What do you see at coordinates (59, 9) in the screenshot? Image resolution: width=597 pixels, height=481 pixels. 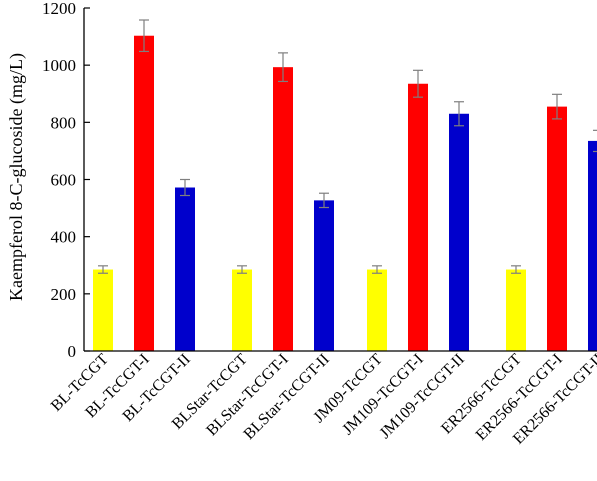 I see `y-tick-label: 1200` at bounding box center [59, 9].